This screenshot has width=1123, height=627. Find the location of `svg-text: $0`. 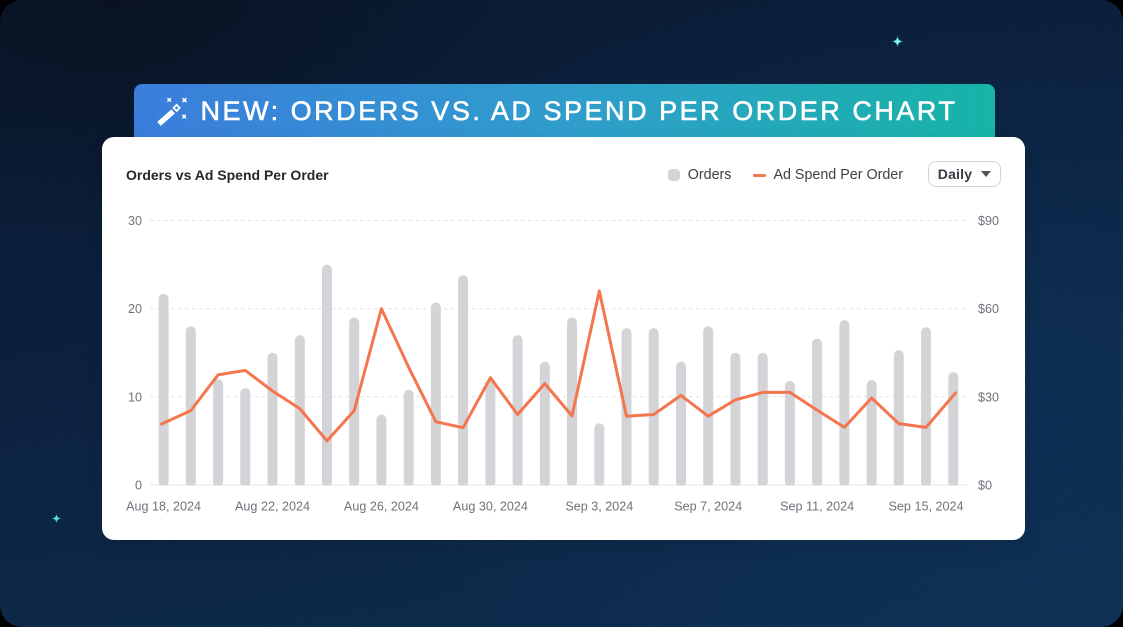

svg-text: $0 is located at coordinates (985, 486).